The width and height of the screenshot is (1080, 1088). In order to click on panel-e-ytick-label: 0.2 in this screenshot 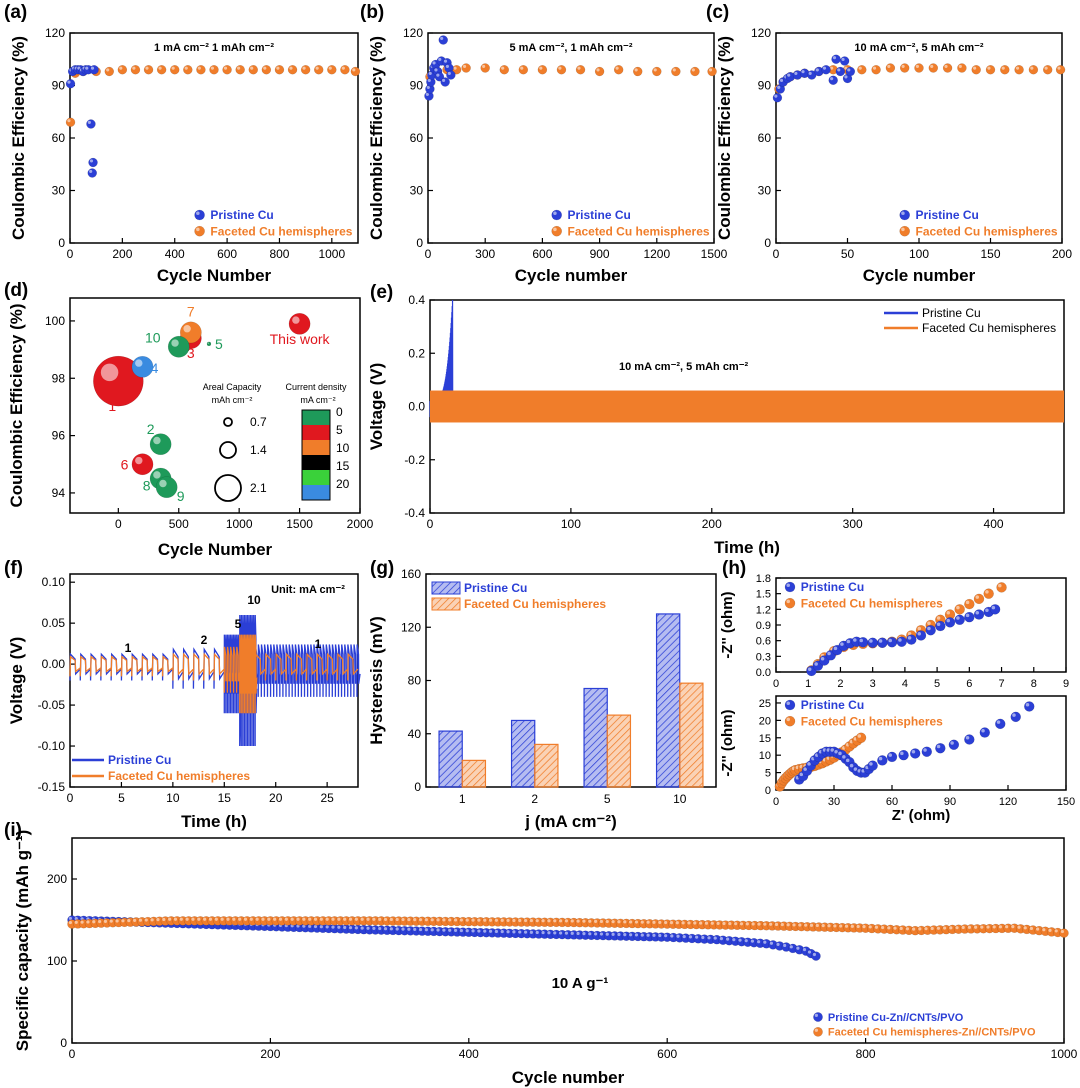, I will do `click(416, 353)`.